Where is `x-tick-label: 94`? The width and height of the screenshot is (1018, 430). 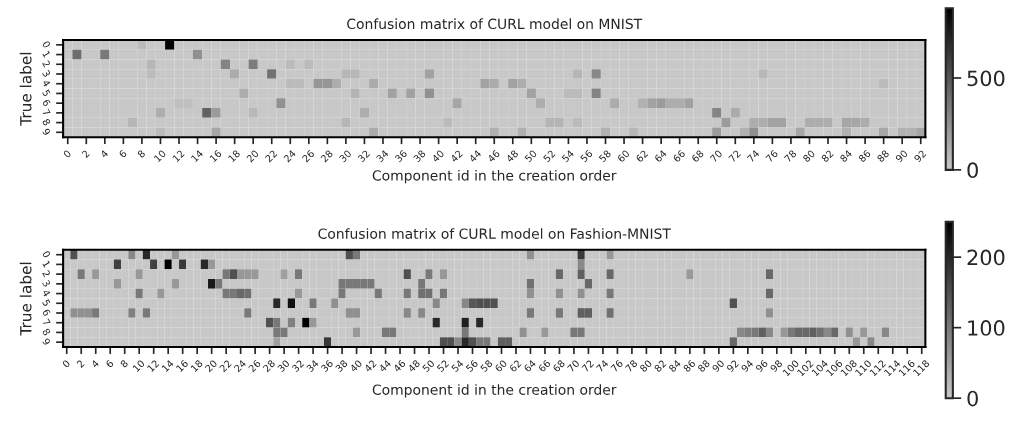 x-tick-label: 94 is located at coordinates (747, 366).